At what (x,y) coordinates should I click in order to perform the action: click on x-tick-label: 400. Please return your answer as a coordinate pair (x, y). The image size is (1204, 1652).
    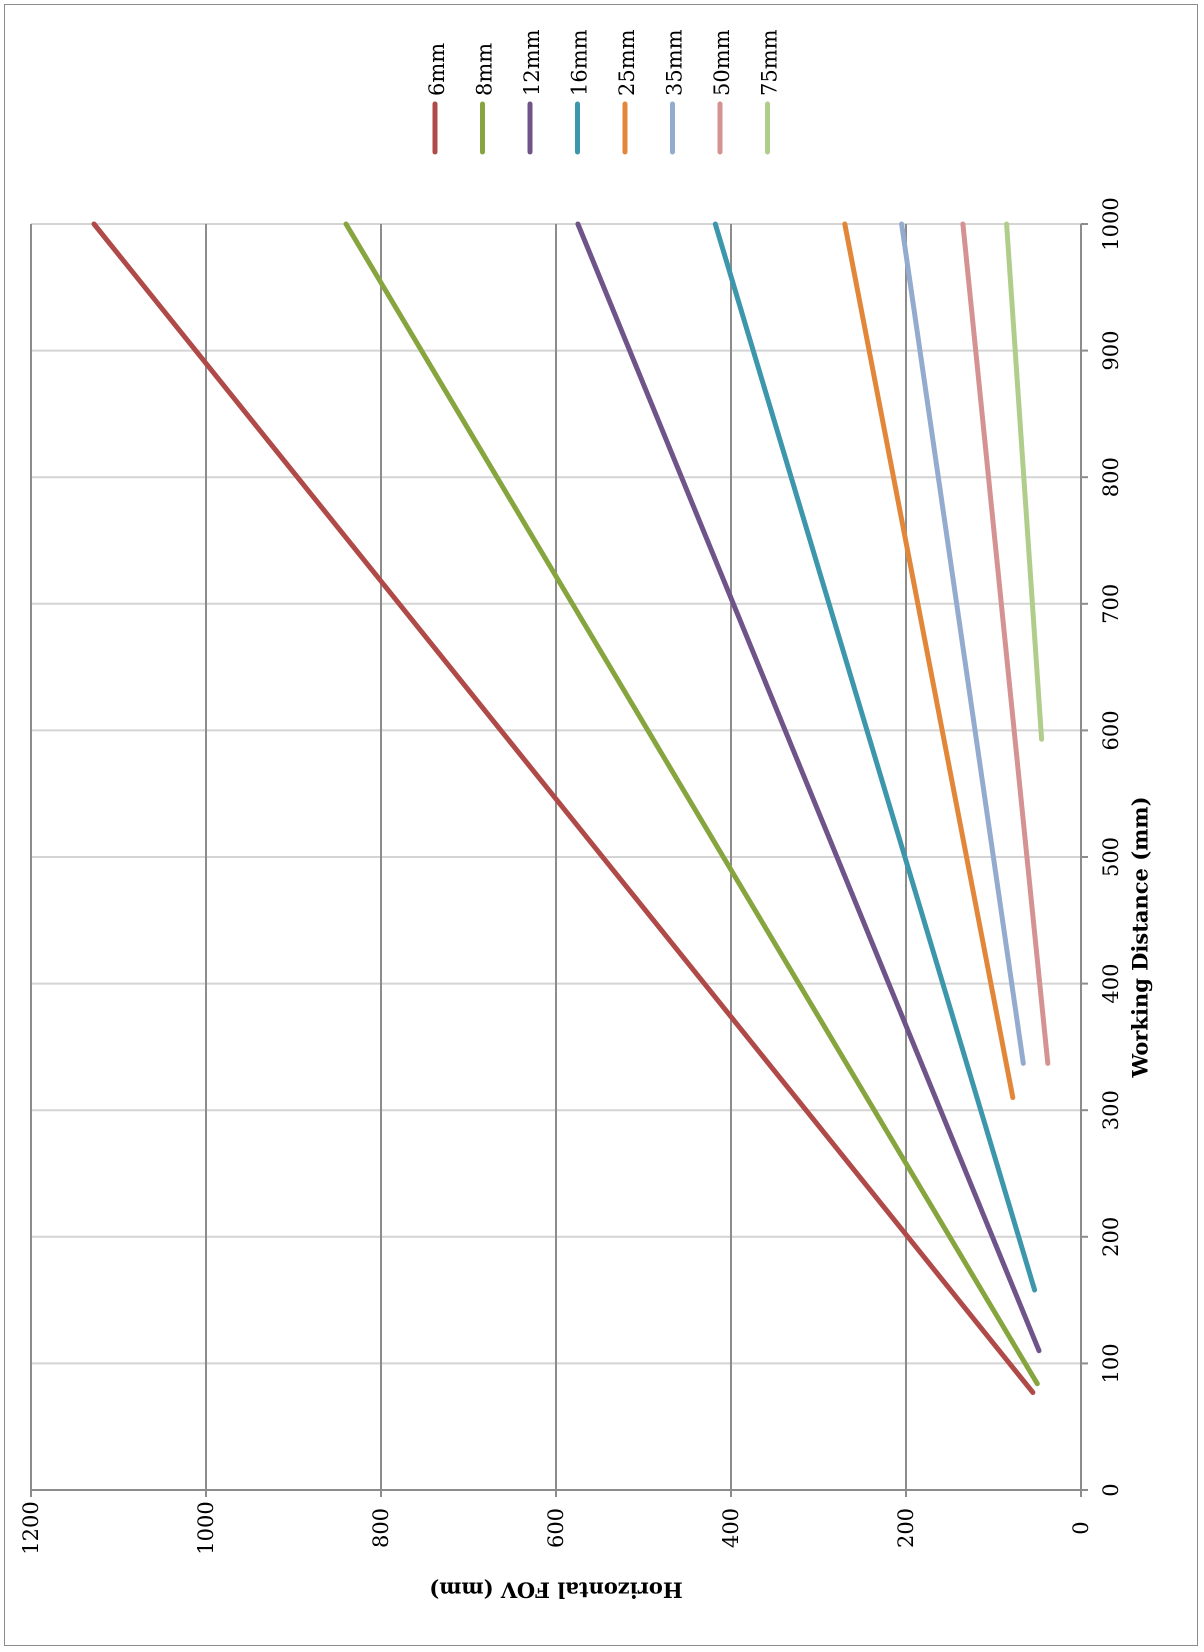
    Looking at the image, I should click on (1111, 984).